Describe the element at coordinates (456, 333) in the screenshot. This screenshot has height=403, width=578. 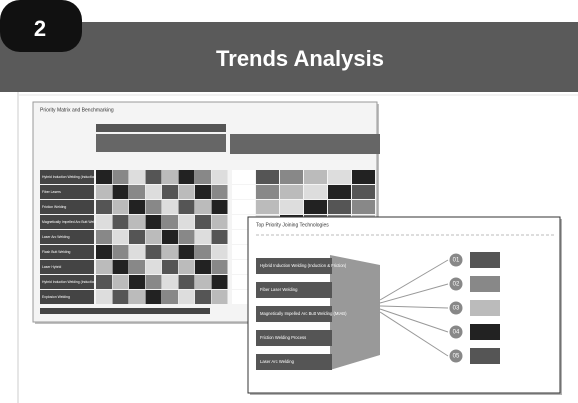
I see `step-number: 04` at that location.